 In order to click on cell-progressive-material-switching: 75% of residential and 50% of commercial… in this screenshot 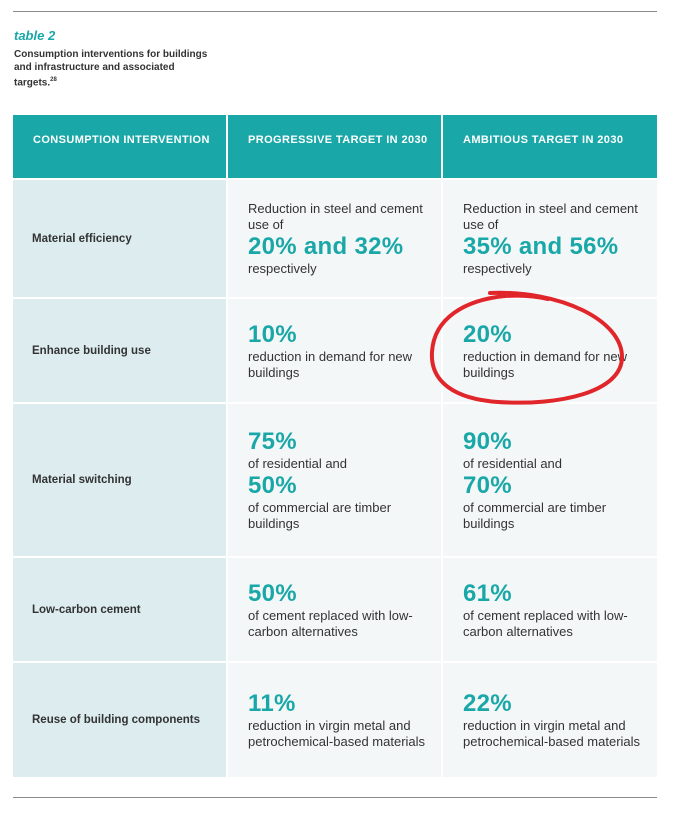, I will do `click(334, 480)`.